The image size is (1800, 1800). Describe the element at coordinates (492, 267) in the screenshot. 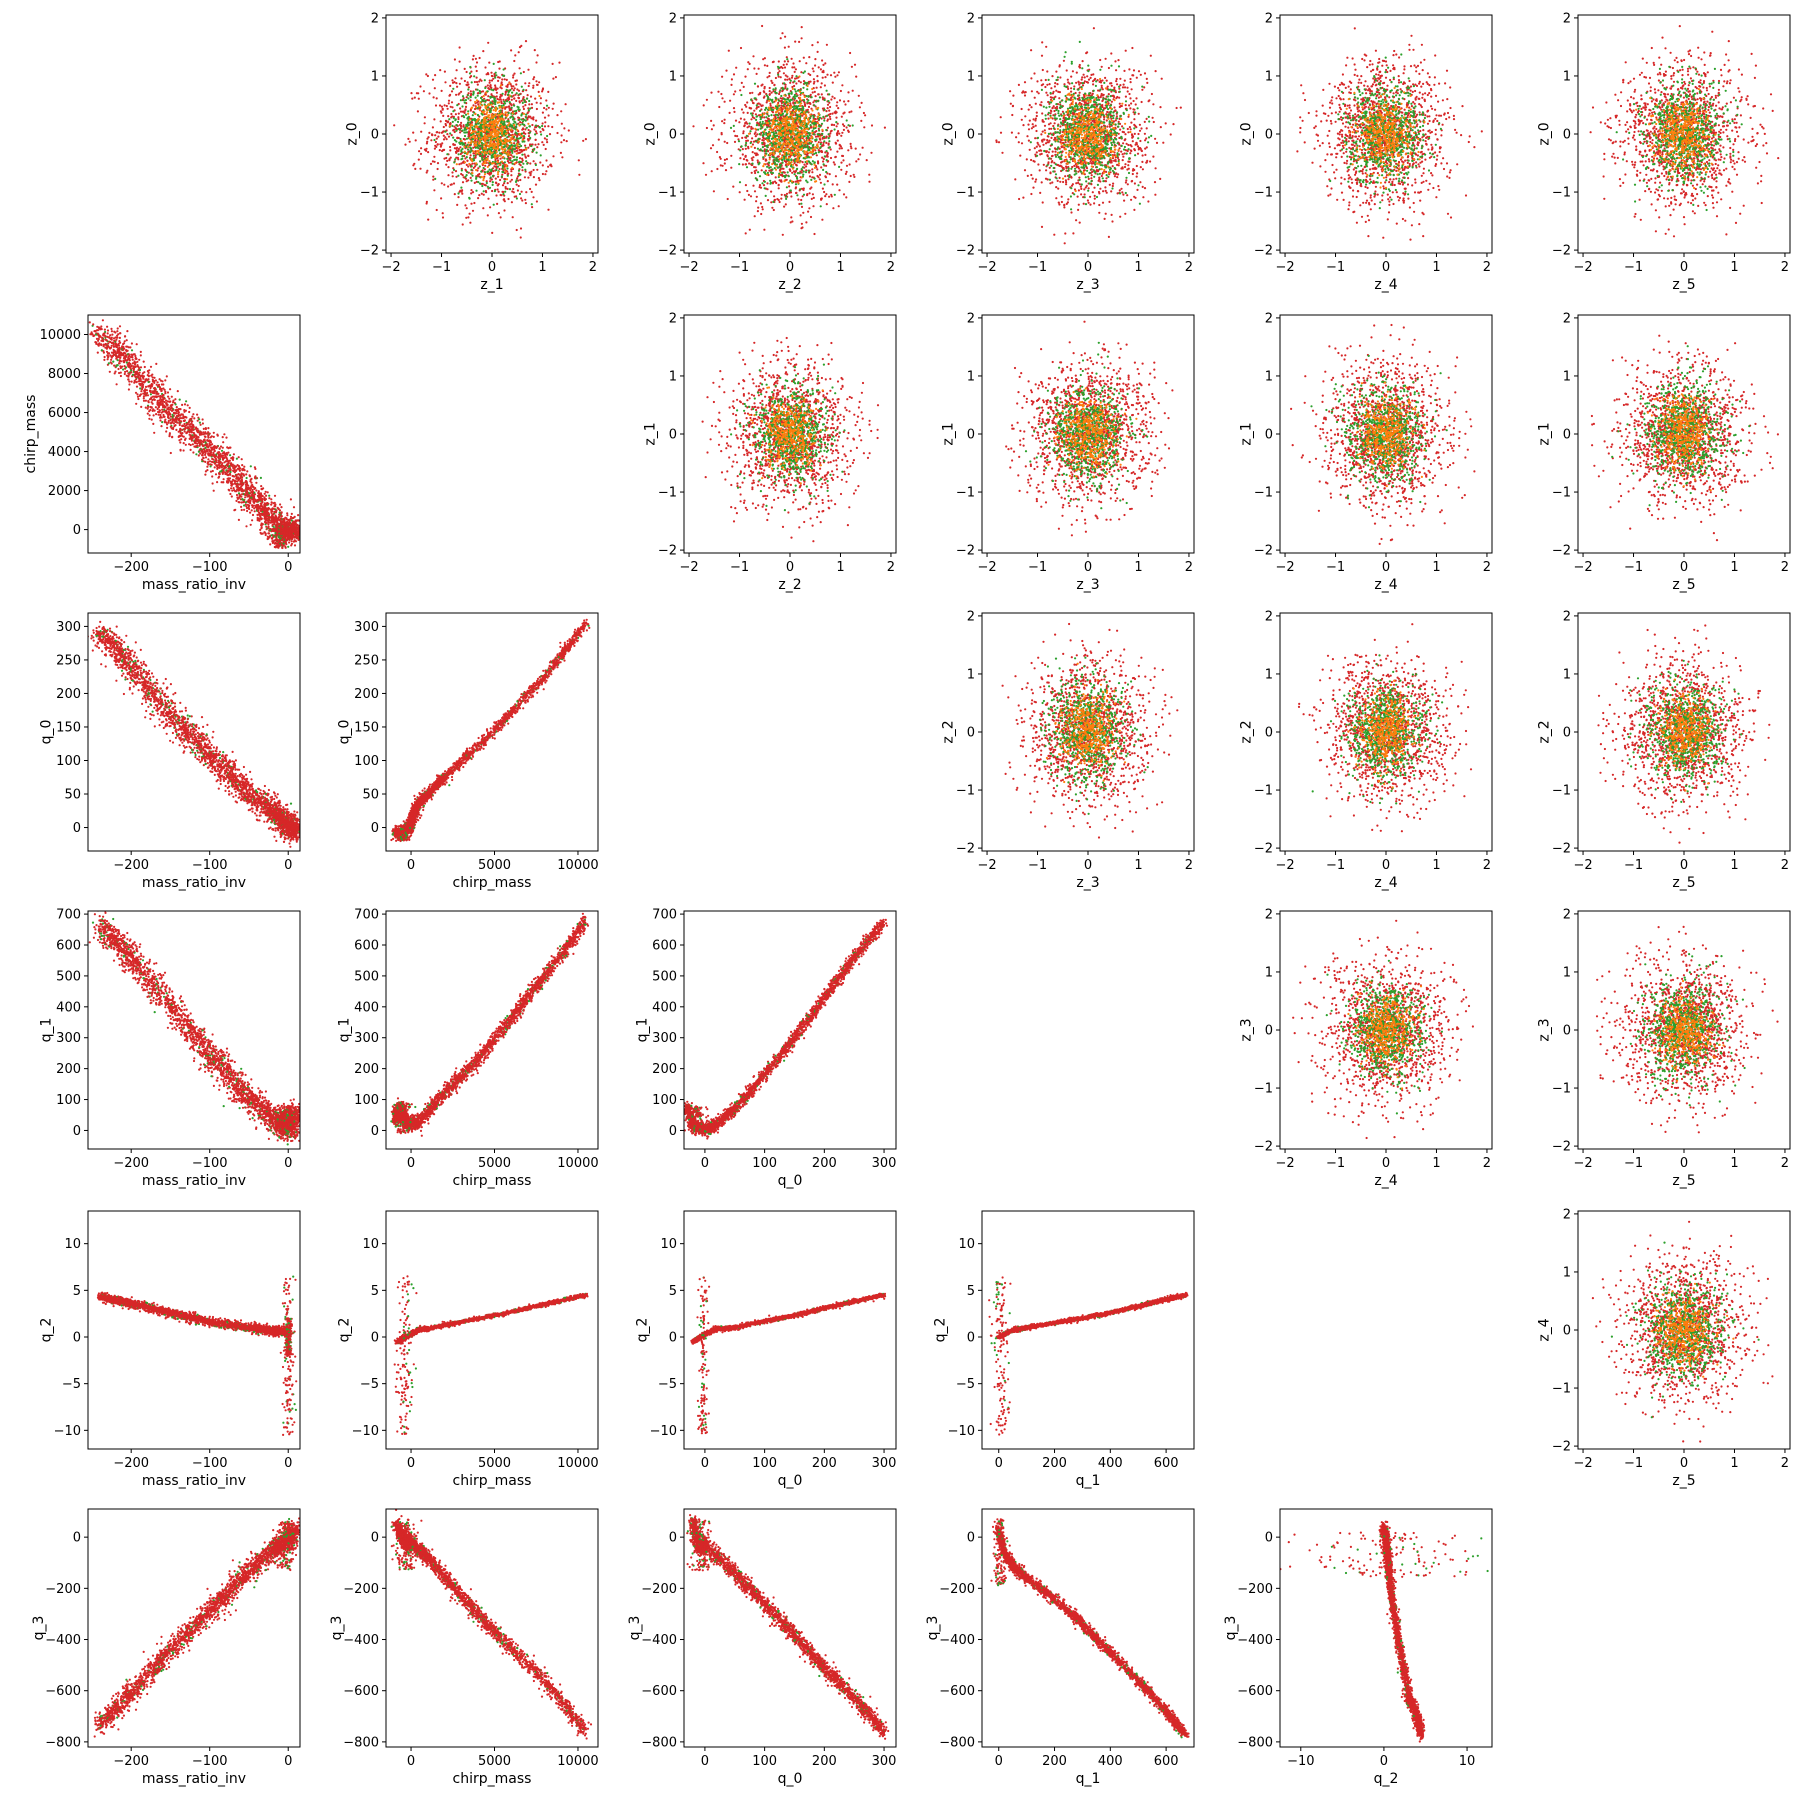

I see `x-tick-label: 0` at that location.